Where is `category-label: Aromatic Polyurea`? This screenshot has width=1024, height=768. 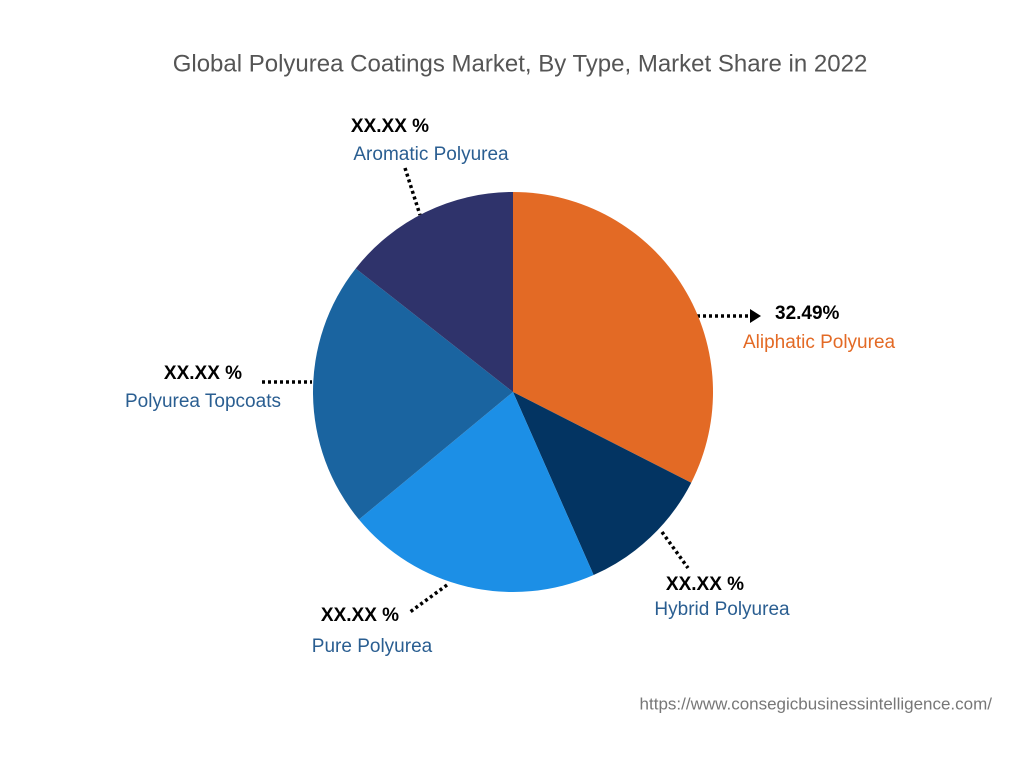
category-label: Aromatic Polyurea is located at coordinates (431, 154).